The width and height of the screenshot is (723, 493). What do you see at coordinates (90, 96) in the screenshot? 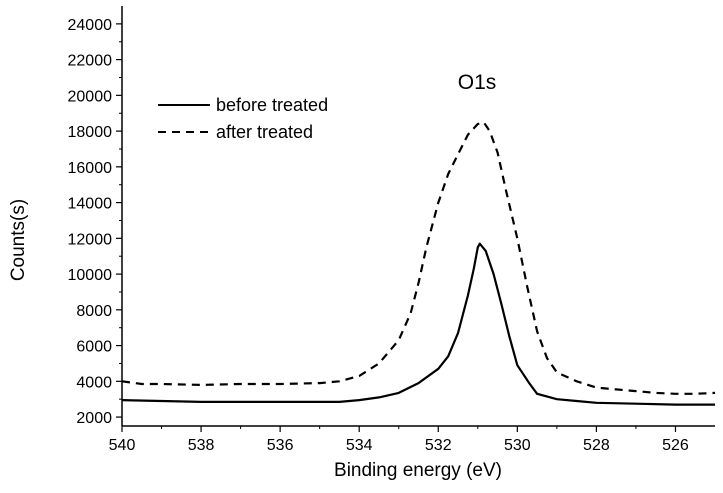
I see `y-tick-label: 20000` at bounding box center [90, 96].